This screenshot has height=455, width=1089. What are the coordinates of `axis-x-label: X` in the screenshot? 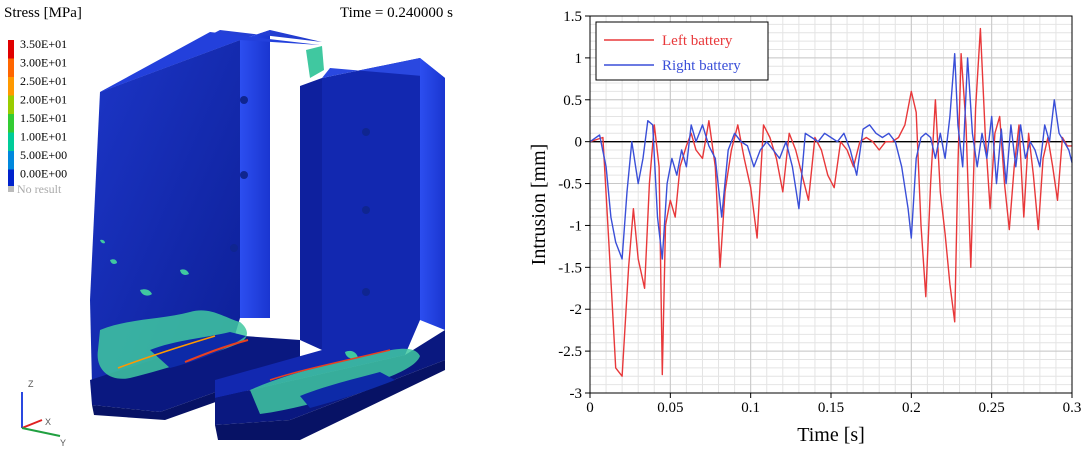 It's located at (48, 422).